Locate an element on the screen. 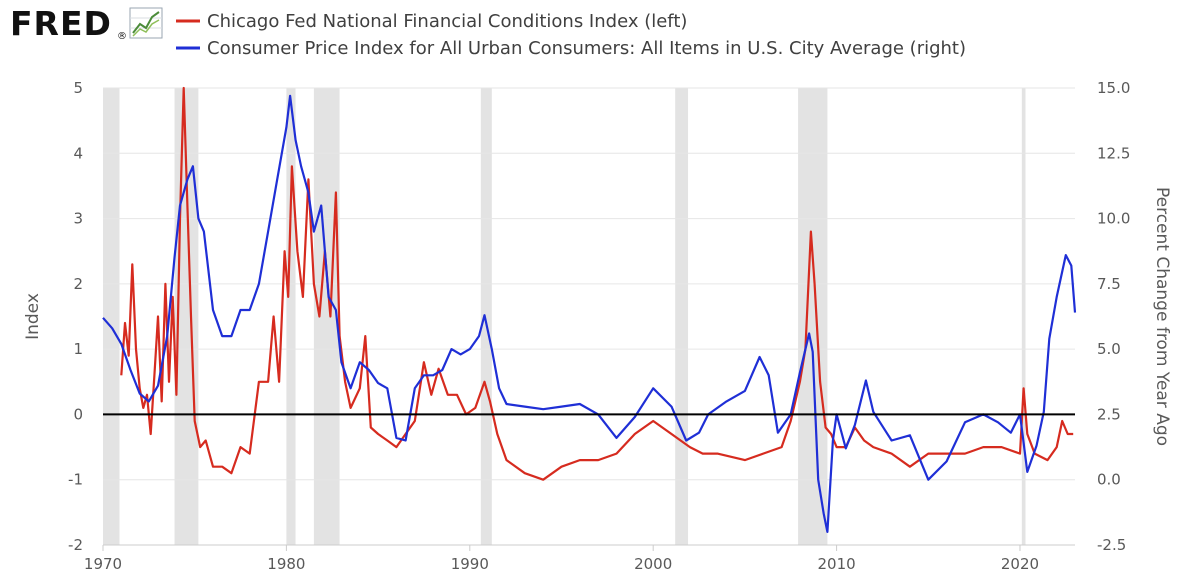 The height and width of the screenshot is (585, 1200). y-left-tick-label: 5 is located at coordinates (78, 88).